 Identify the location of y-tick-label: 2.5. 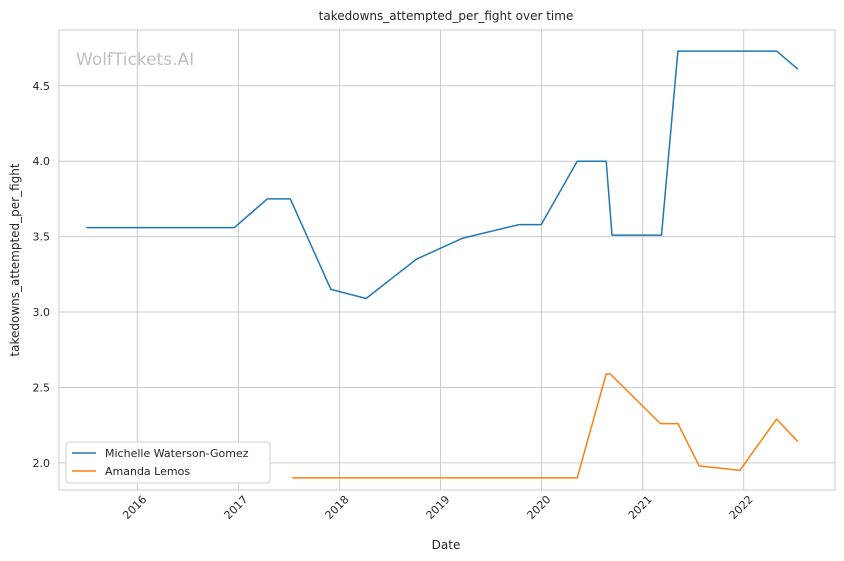
(42, 387).